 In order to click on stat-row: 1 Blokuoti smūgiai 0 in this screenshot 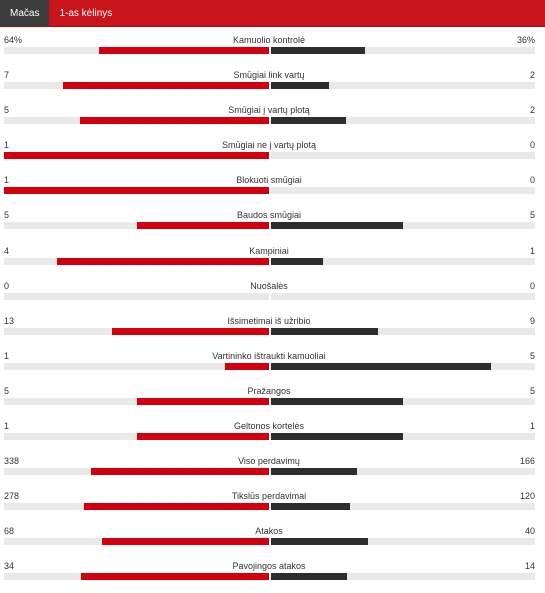, I will do `click(272, 188)`.